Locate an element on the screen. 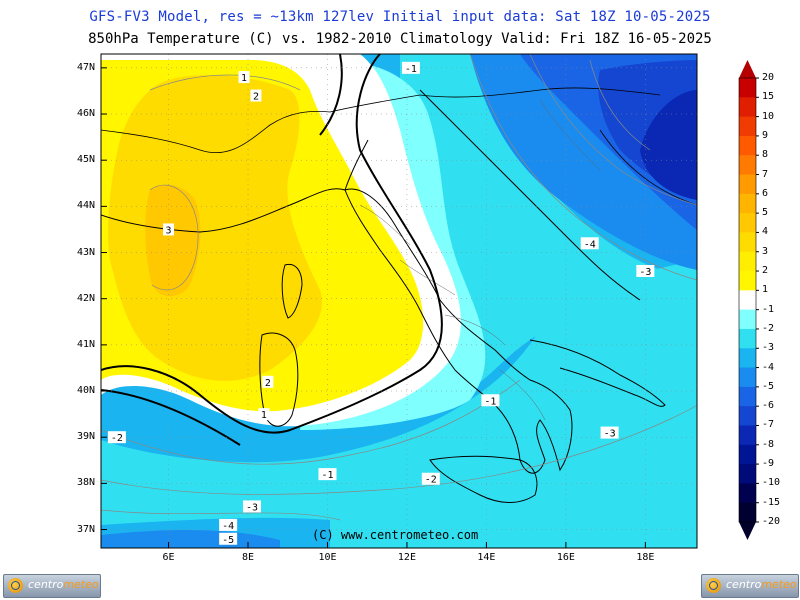 The width and height of the screenshot is (800, 600). lon-label: 16E is located at coordinates (565, 557).